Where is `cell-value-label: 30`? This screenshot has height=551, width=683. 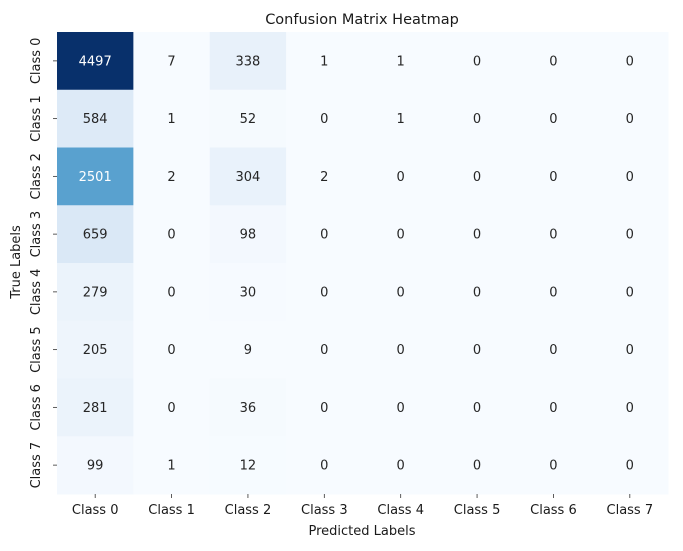
cell-value-label: 30 is located at coordinates (248, 292).